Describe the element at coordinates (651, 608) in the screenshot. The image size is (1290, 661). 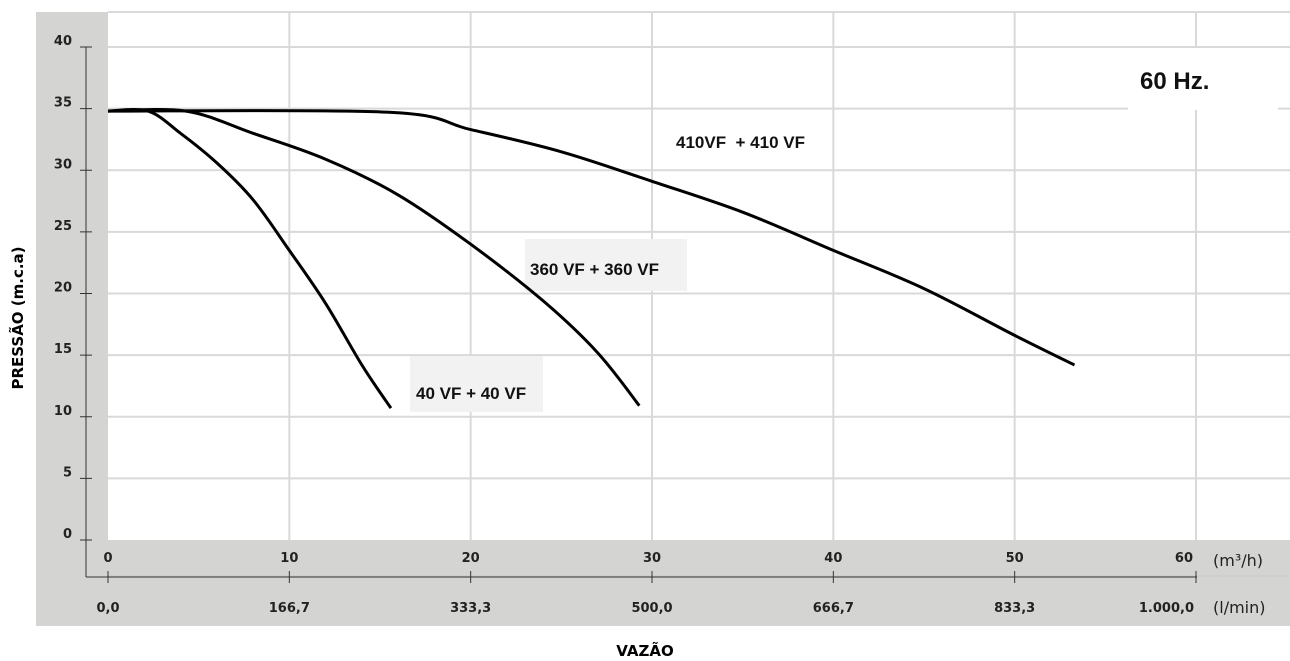
I see `x2-tick-label-3: 500,0` at that location.